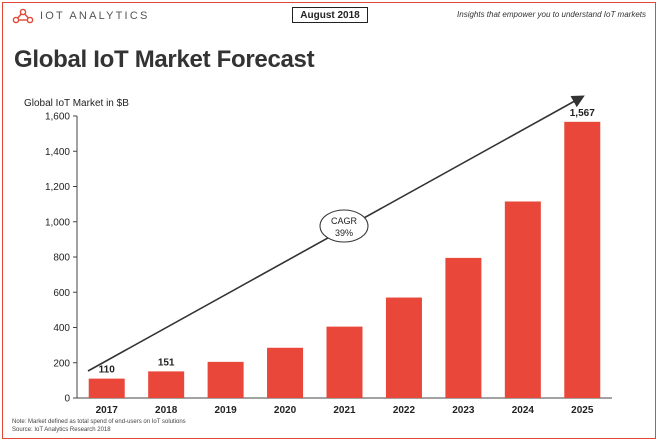  I want to click on y-tick-label: 200, so click(61, 363).